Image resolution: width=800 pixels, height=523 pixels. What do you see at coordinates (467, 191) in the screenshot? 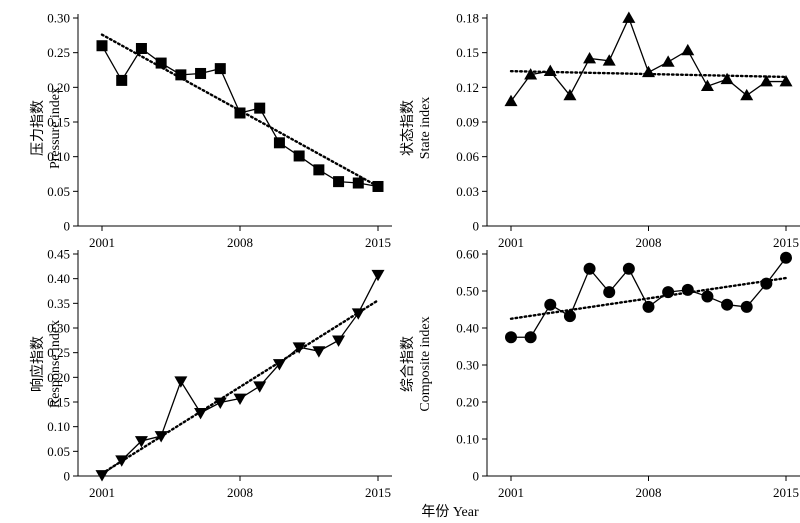
I see `y-tick-label: 0.03` at bounding box center [467, 191].